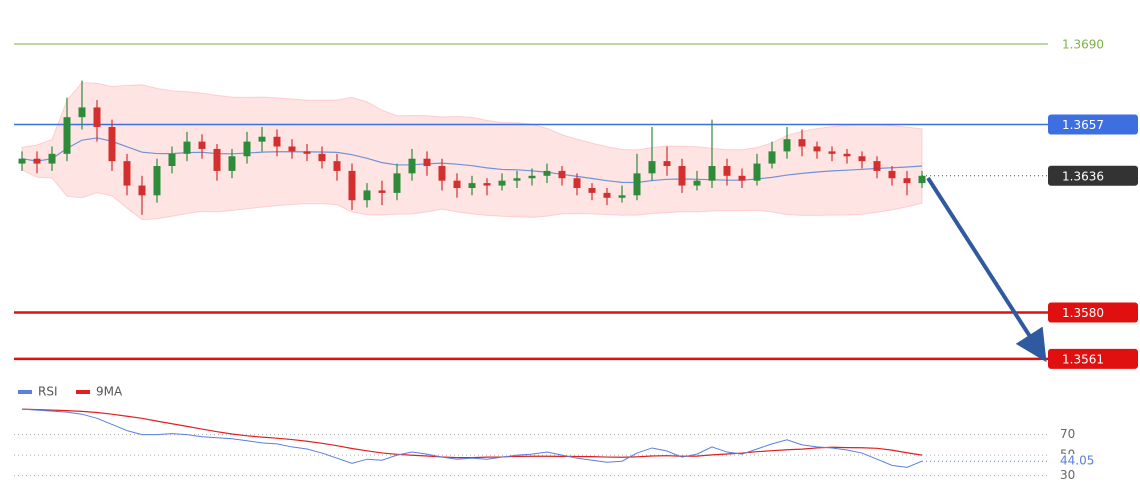 The height and width of the screenshot is (500, 1140). What do you see at coordinates (986, 269) in the screenshot?
I see `forecast-arrow` at bounding box center [986, 269].